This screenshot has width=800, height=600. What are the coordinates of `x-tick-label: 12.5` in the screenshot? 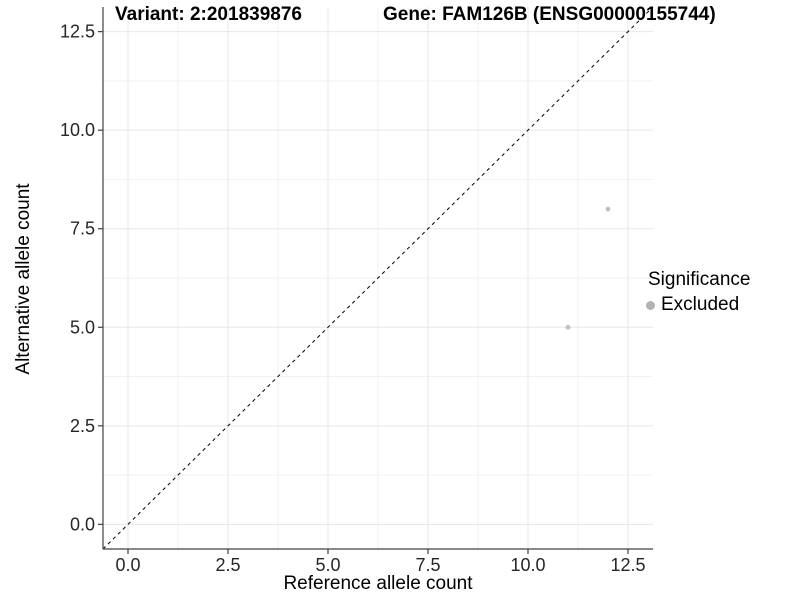 It's located at (627, 565).